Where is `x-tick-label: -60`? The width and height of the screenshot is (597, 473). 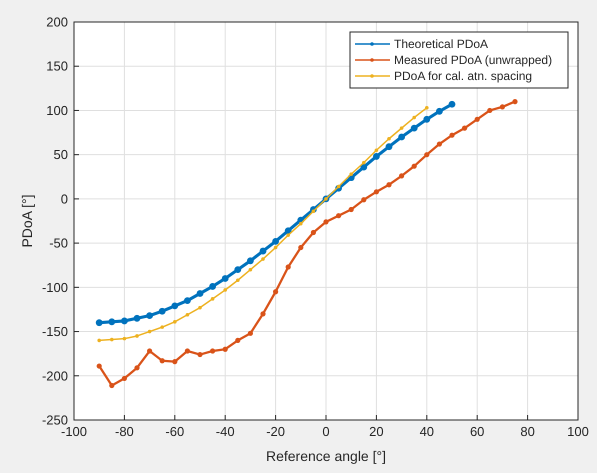 x-tick-label: -60 is located at coordinates (174, 431).